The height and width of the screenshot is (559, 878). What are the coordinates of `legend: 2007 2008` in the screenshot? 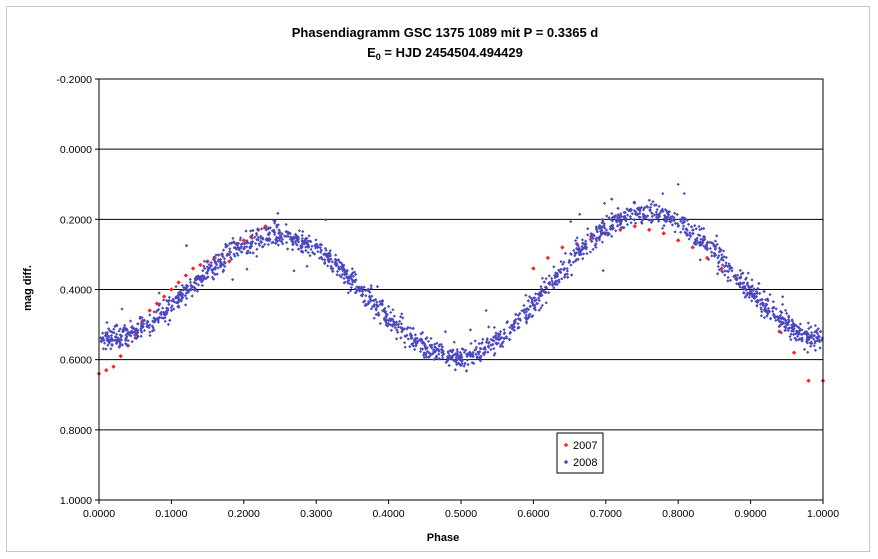 It's located at (580, 453).